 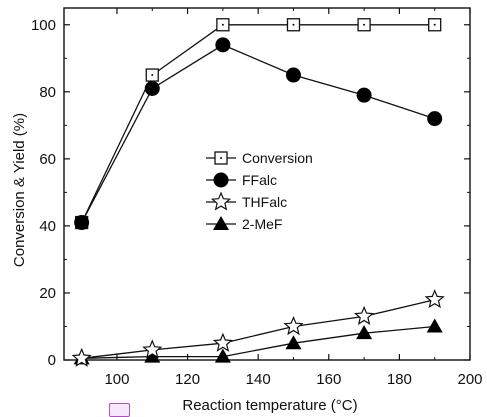 What do you see at coordinates (47, 293) in the screenshot?
I see `y-tick-label: 20` at bounding box center [47, 293].